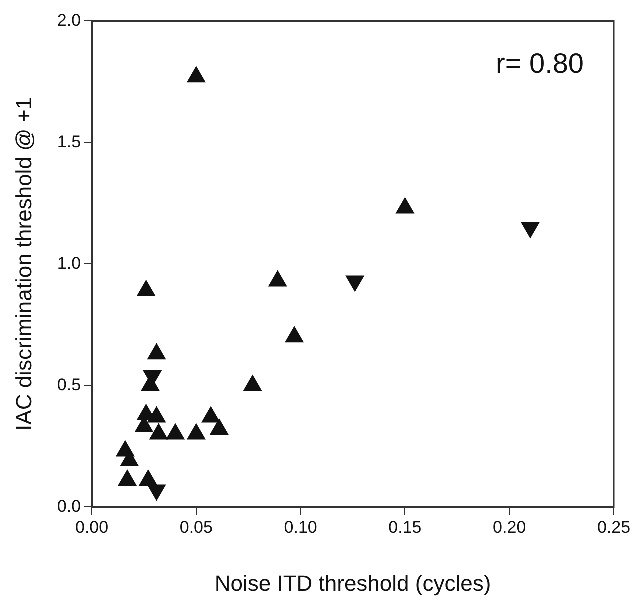 This screenshot has height=610, width=642. Describe the element at coordinates (353, 583) in the screenshot. I see `x-axis-title: Noise ITD threshold (cycles)` at that location.